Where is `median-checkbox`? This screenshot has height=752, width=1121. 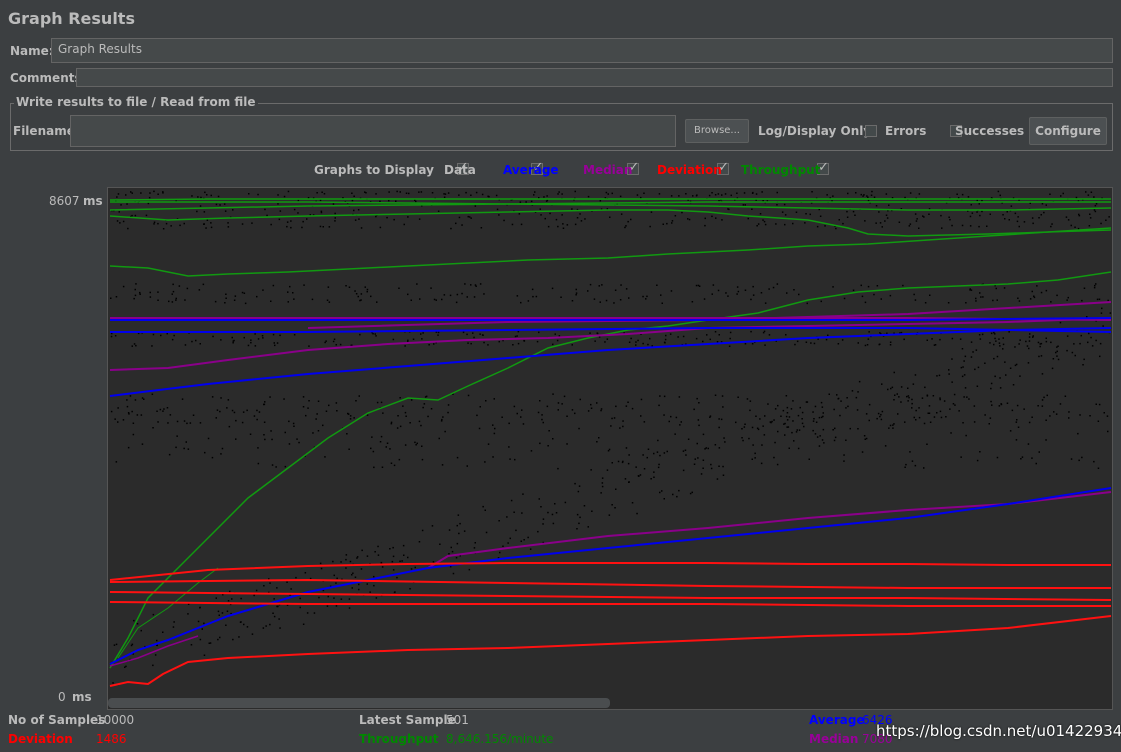 median-checkbox is located at coordinates (633, 167).